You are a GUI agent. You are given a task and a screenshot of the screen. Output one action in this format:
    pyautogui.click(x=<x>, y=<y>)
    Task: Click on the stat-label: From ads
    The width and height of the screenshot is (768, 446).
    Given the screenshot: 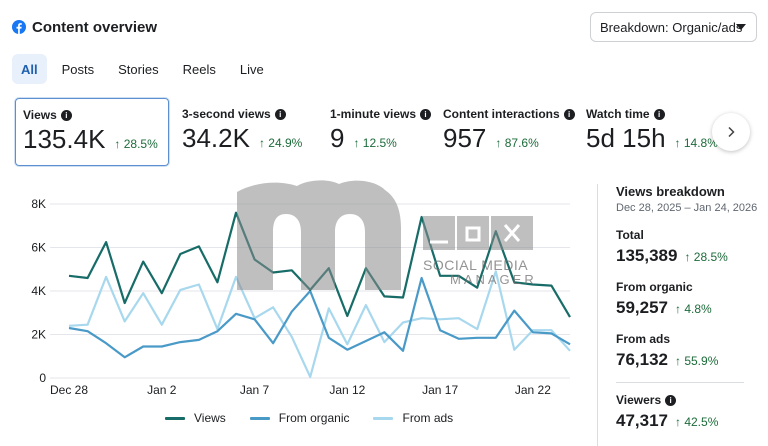 What is the action you would take?
    pyautogui.click(x=643, y=339)
    